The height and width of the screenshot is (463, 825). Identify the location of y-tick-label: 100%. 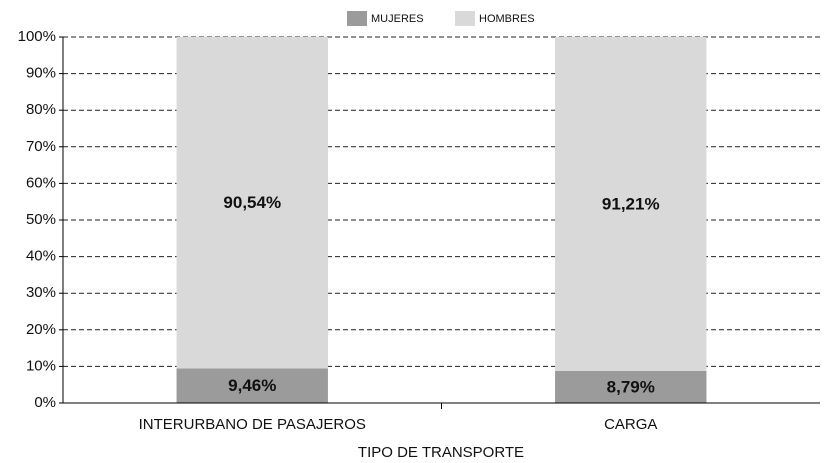
(37, 36).